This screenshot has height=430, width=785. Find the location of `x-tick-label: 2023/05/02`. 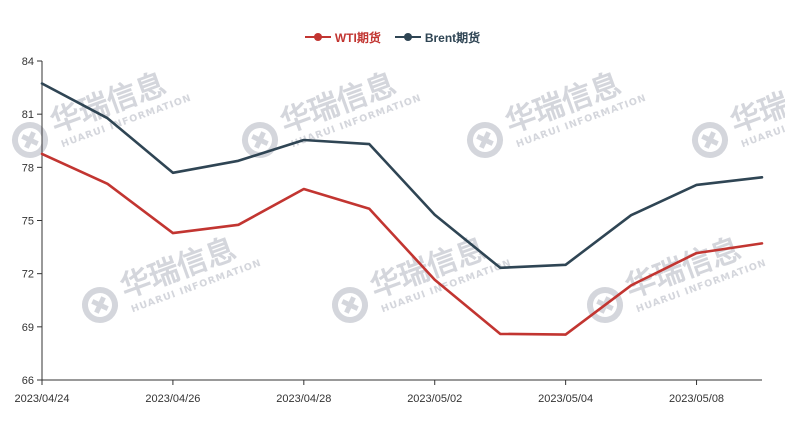

x-tick-label: 2023/05/02 is located at coordinates (434, 399).